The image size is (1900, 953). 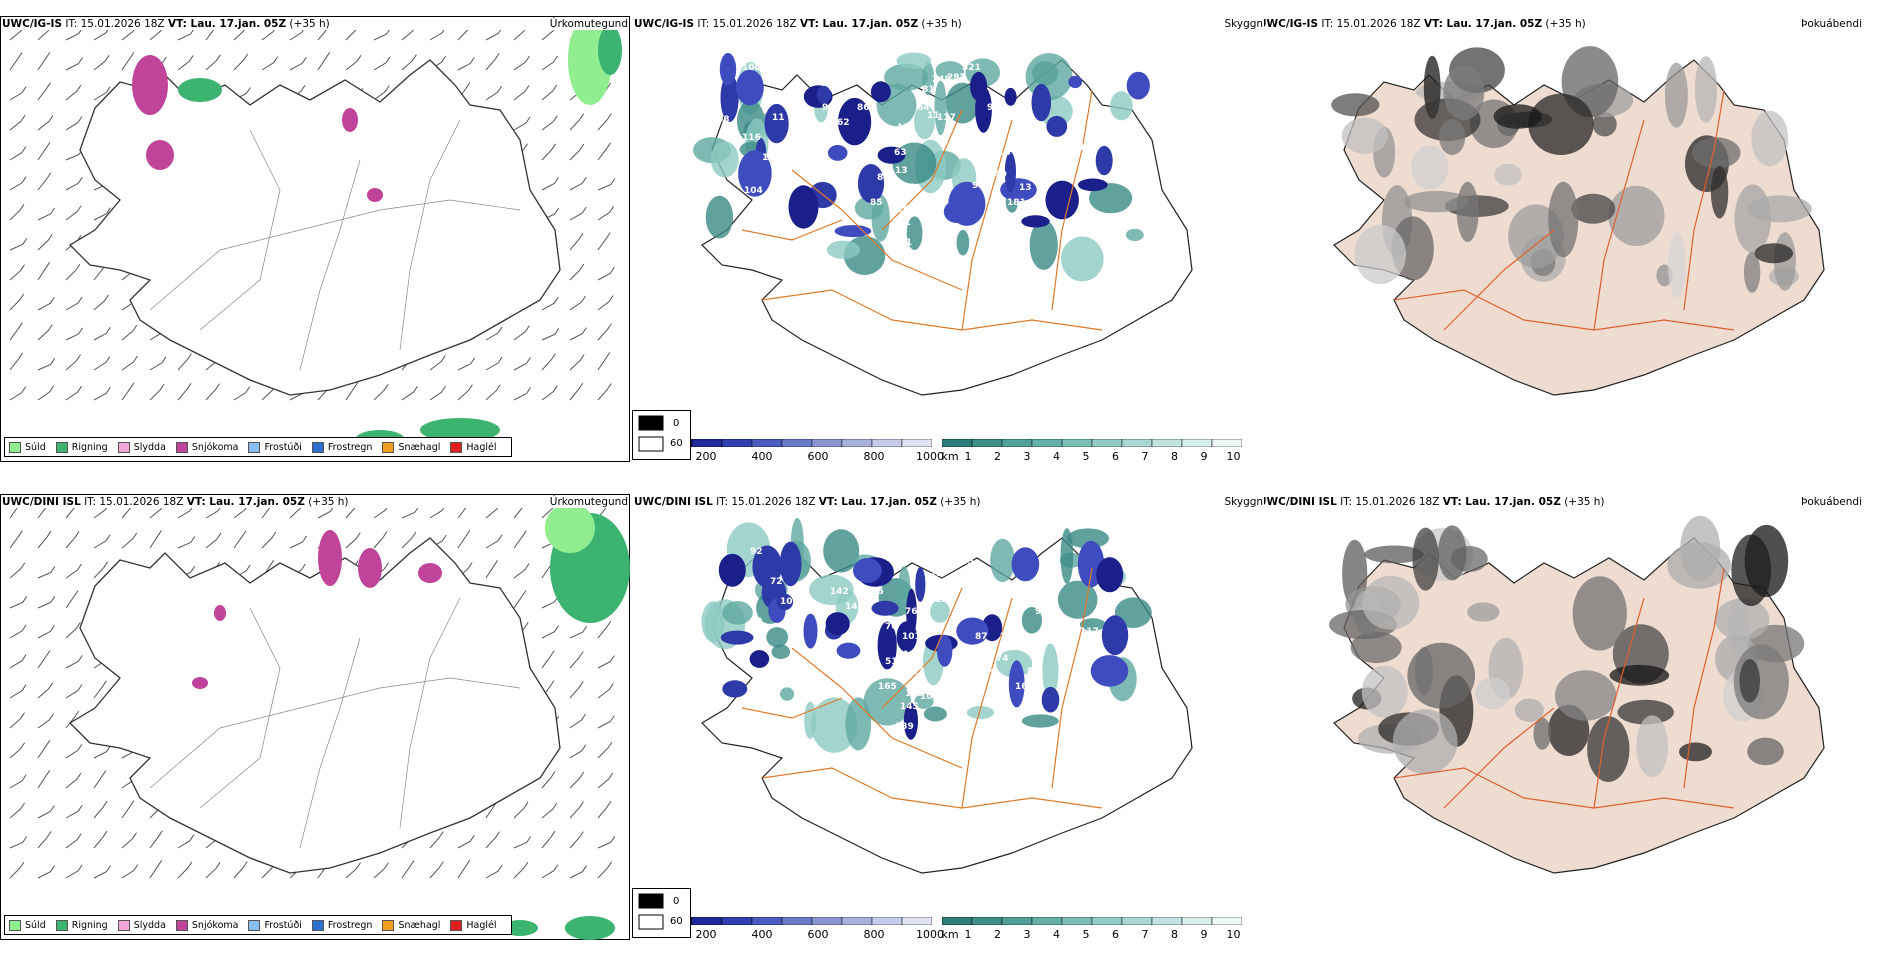 I want to click on colorbar-tick: 8, so click(x=1174, y=456).